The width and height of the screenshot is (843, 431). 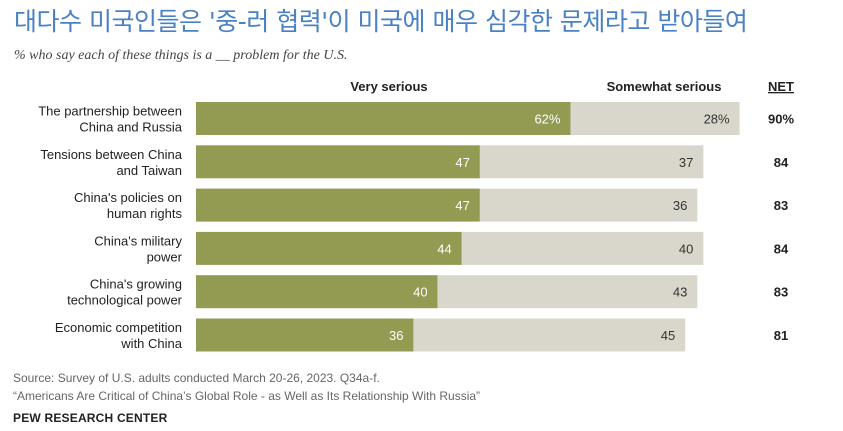 I want to click on value-label-somewhat-serious: 36, so click(x=680, y=205).